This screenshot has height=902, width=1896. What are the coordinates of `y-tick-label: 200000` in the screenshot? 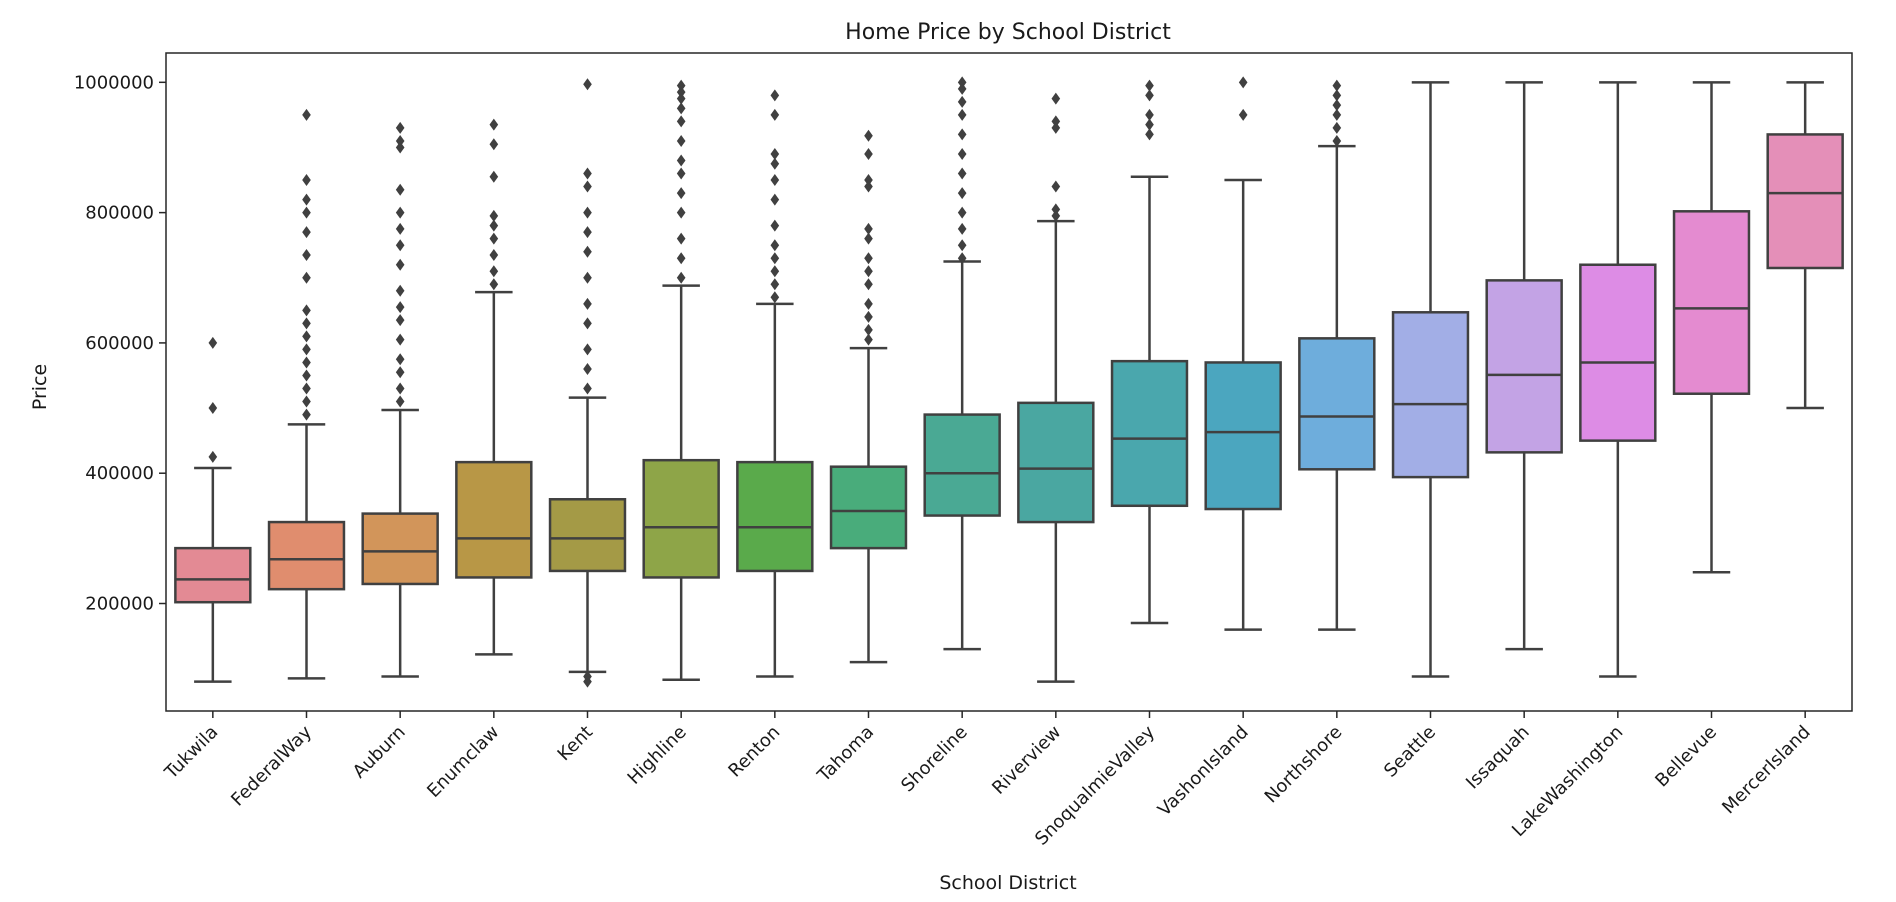 It's located at (119, 604).